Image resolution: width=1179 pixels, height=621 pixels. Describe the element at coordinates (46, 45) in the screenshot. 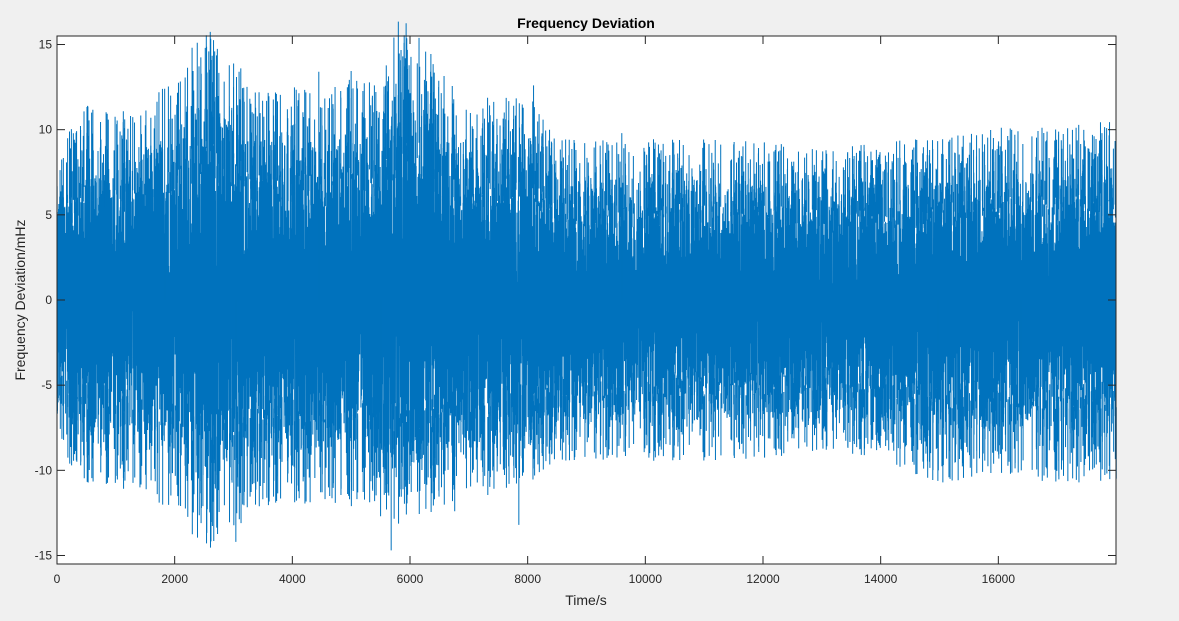

I see `y-tick-label: 15` at that location.